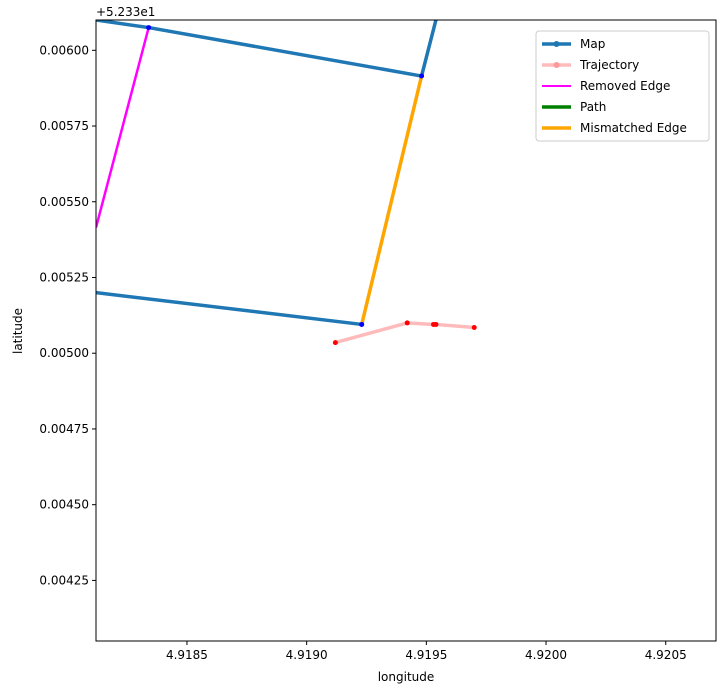  What do you see at coordinates (64, 277) in the screenshot?
I see `y-tick-label: 0.00525` at bounding box center [64, 277].